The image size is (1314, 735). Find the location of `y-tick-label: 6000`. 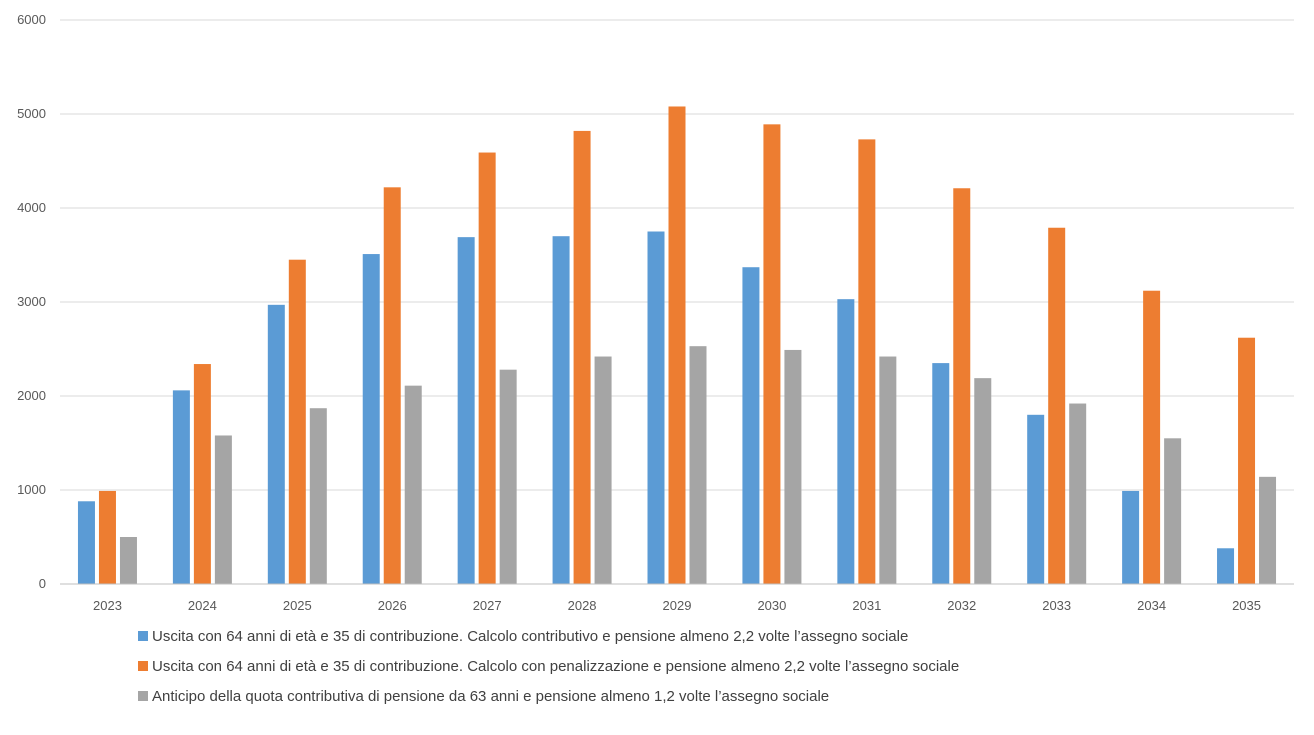

y-tick-label: 6000 is located at coordinates (31, 19).